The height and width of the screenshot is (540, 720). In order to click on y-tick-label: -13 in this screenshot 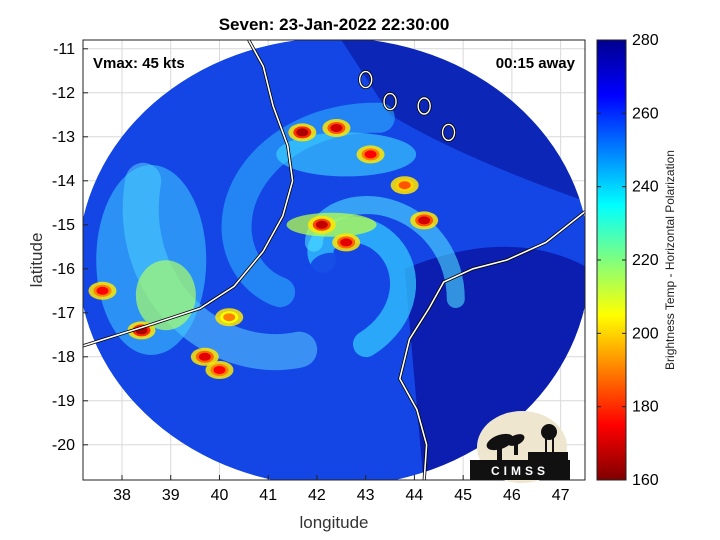, I will do `click(63, 137)`.